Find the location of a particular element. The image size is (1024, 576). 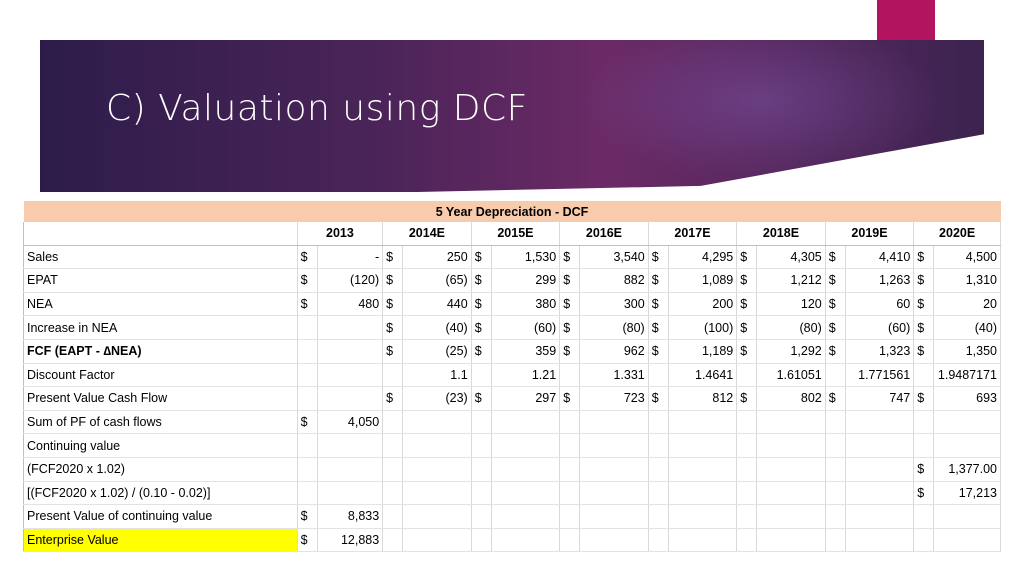

cell-value: 1,530 is located at coordinates (526, 257).